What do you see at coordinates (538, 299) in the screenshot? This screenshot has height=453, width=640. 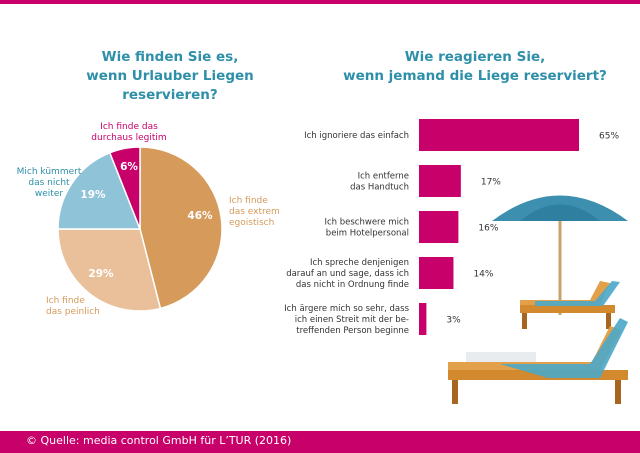 I see `beach-loungers-illustration` at bounding box center [538, 299].